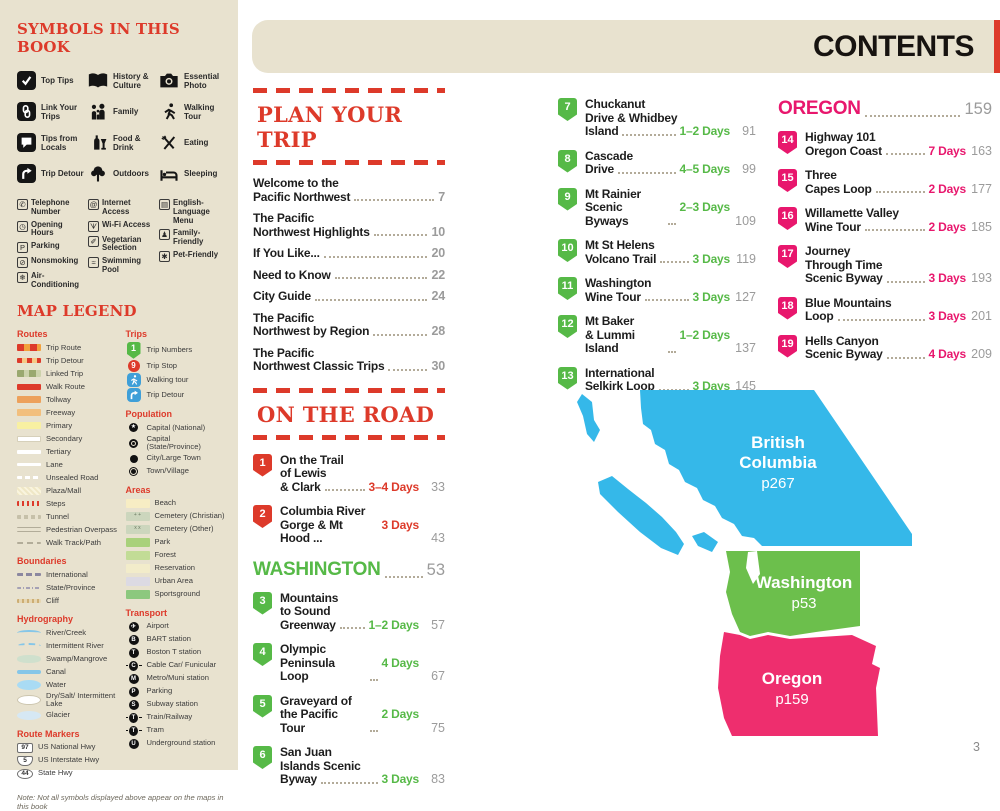 Image resolution: width=1000 pixels, height=811 pixels. I want to click on freeway-swatch, so click(29, 413).